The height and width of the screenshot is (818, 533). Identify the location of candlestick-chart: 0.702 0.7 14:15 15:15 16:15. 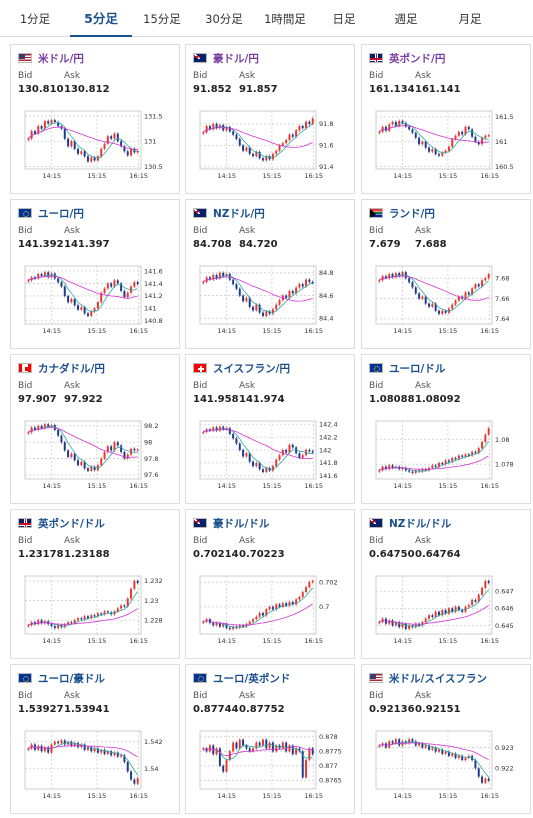
(271, 610).